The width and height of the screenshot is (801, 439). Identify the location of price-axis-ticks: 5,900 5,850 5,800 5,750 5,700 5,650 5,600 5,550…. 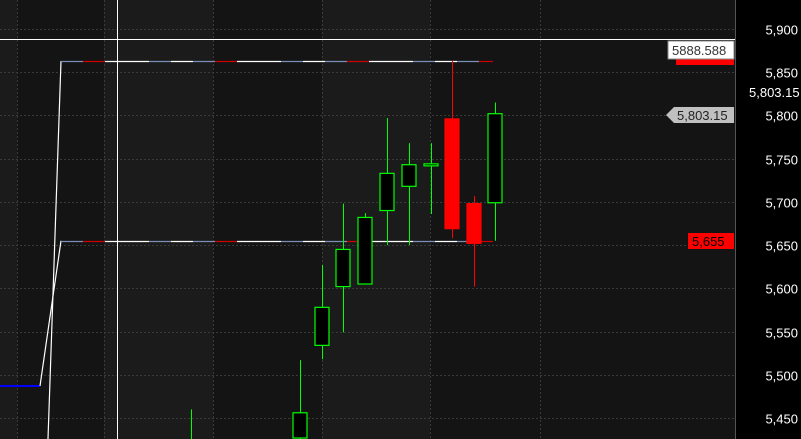
(781, 225).